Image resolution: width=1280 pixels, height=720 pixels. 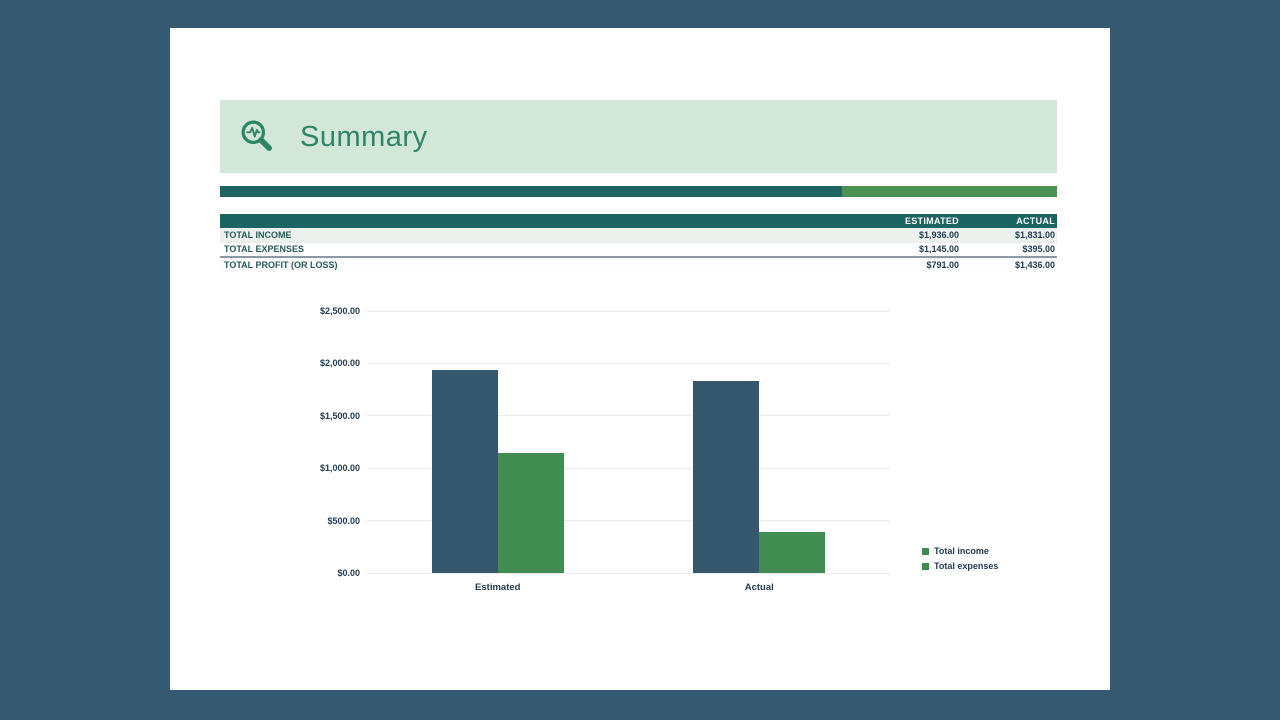 I want to click on legend-item-total-income: Total income, so click(x=960, y=551).